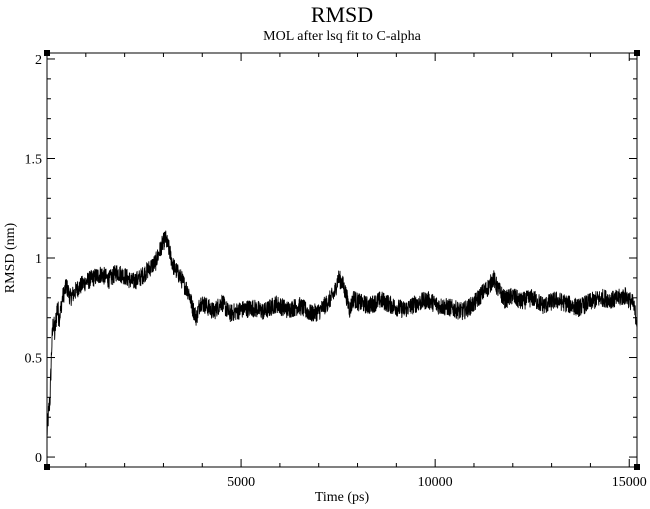  What do you see at coordinates (342, 497) in the screenshot?
I see `x-axis-label: Time (ps)` at bounding box center [342, 497].